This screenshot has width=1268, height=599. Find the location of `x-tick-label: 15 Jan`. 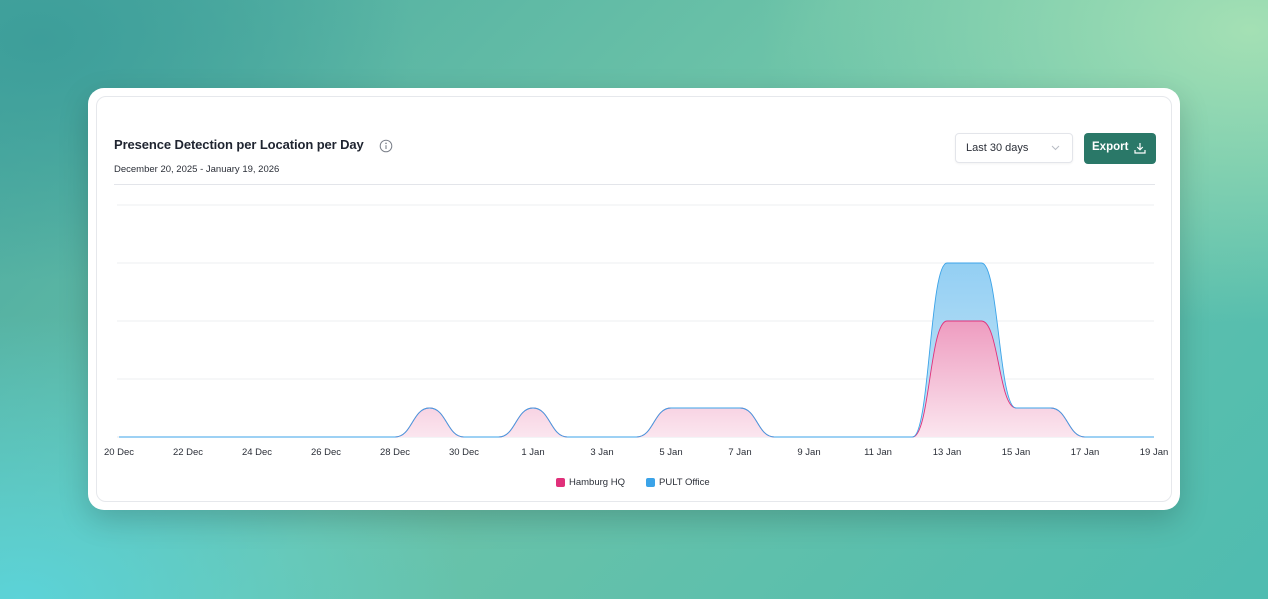

x-tick-label: 15 Jan is located at coordinates (1016, 452).